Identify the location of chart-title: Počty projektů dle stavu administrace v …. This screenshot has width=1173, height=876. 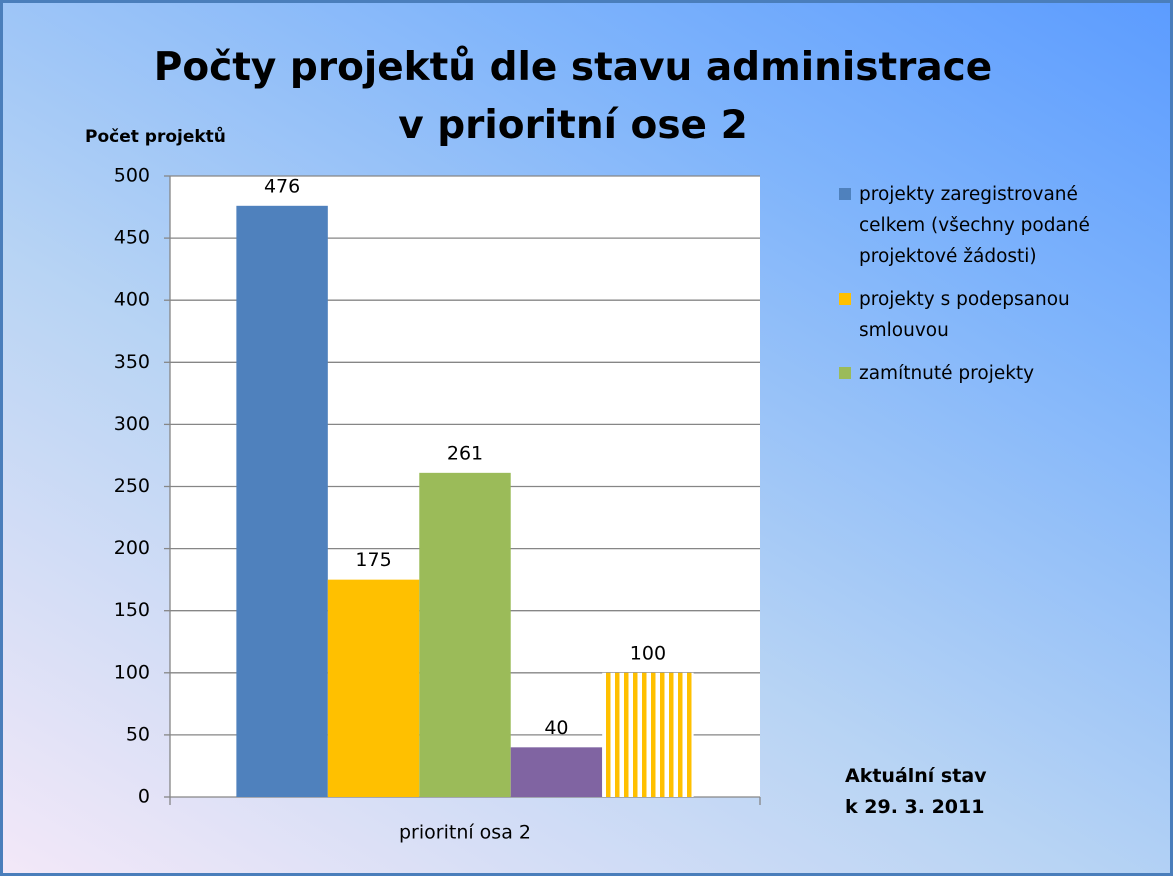
(573, 96).